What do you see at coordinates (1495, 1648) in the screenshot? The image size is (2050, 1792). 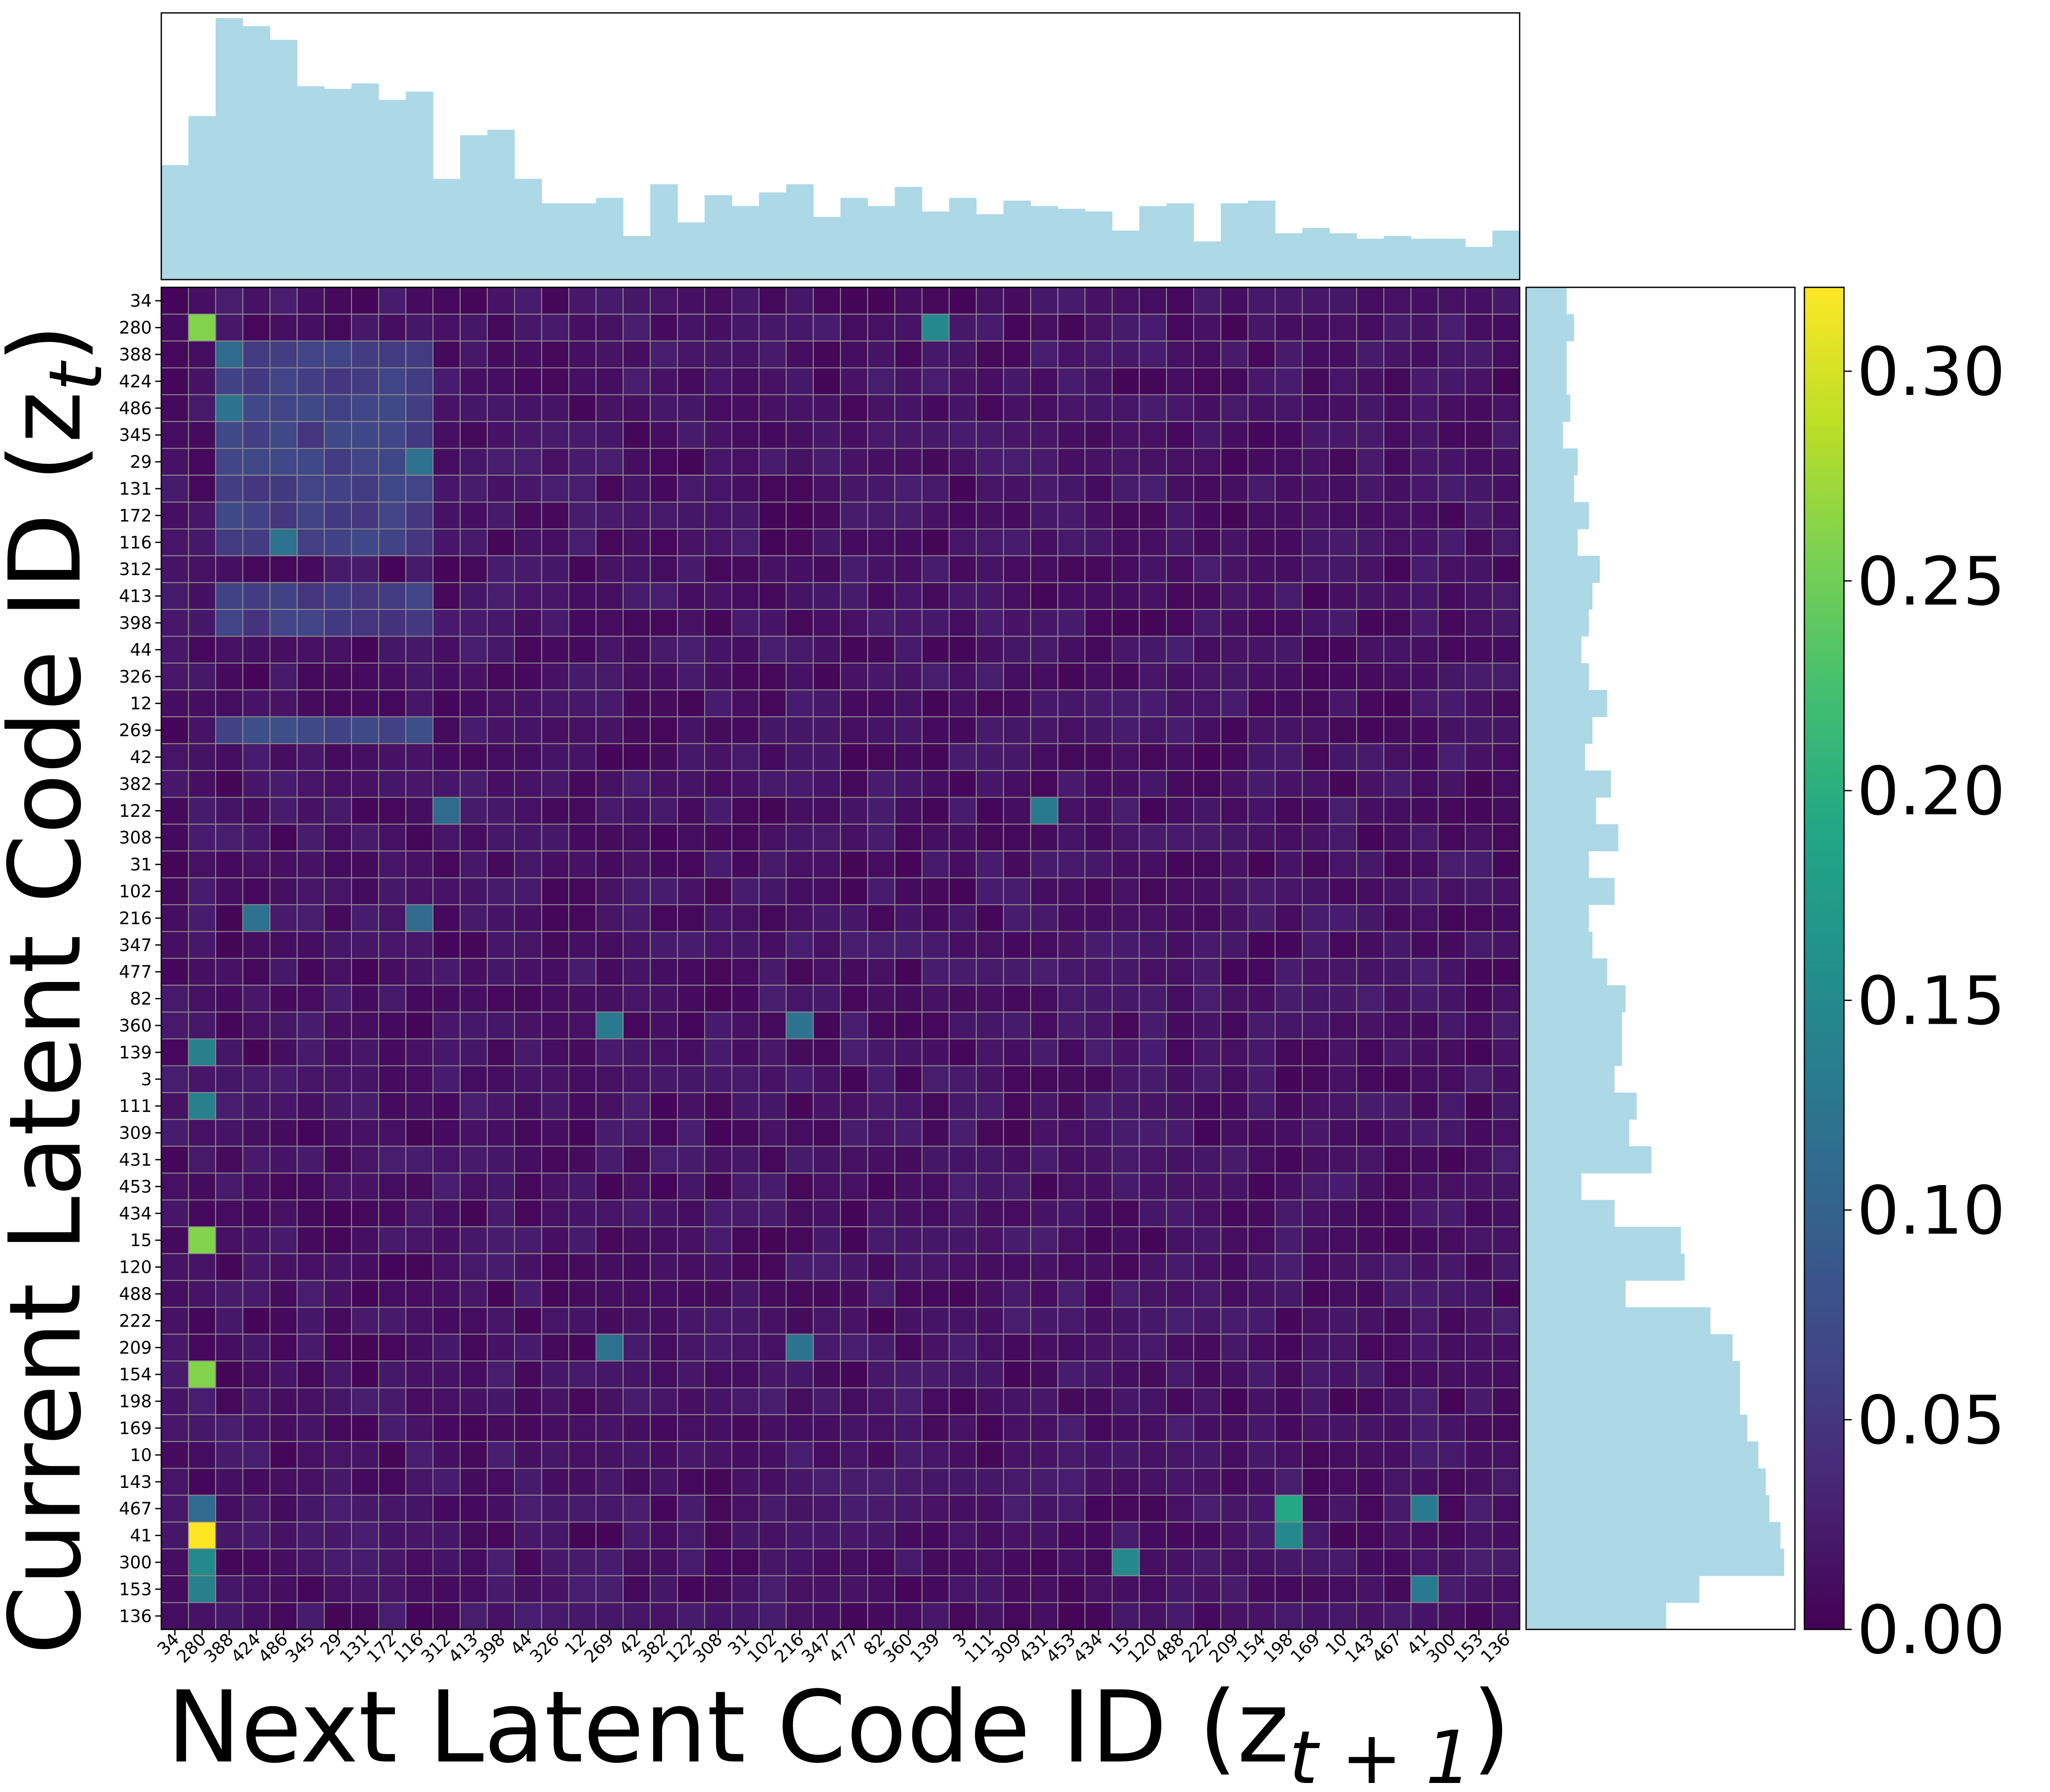 I see `x-tick-label: 136` at bounding box center [1495, 1648].